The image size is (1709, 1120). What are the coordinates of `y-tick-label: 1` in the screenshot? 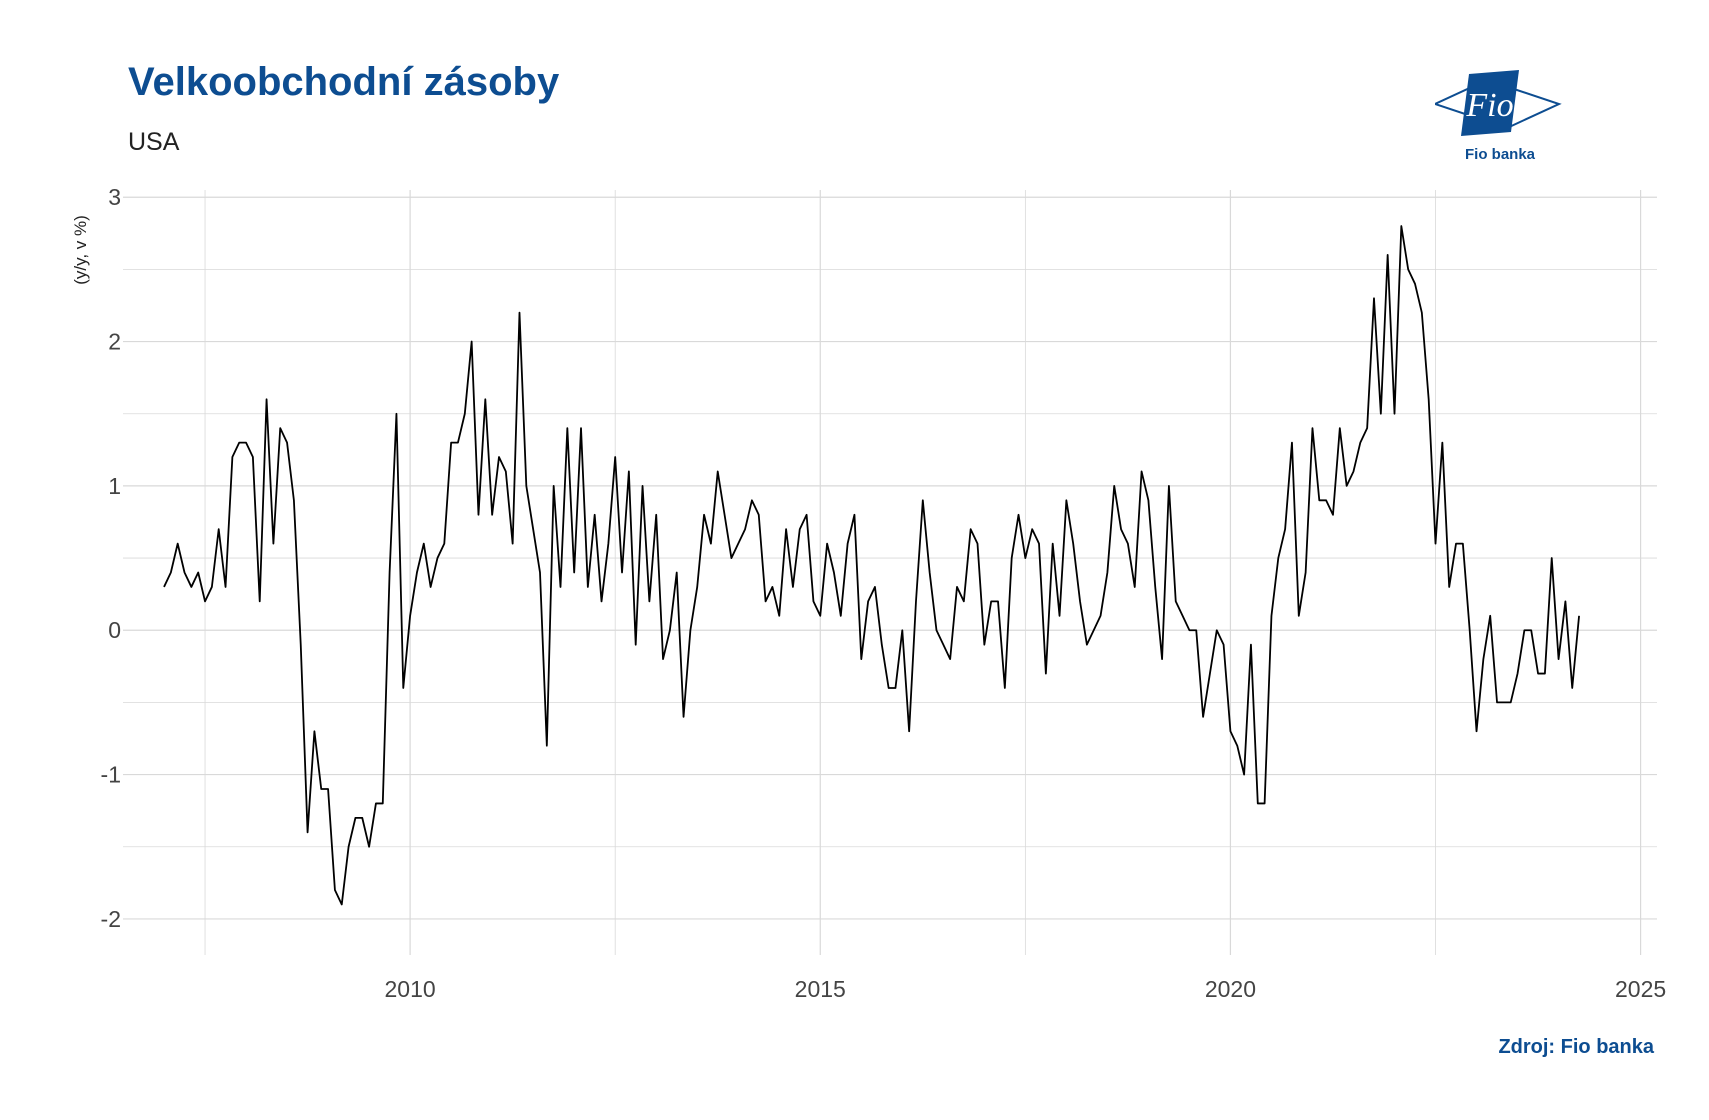 It's located at (114, 486).